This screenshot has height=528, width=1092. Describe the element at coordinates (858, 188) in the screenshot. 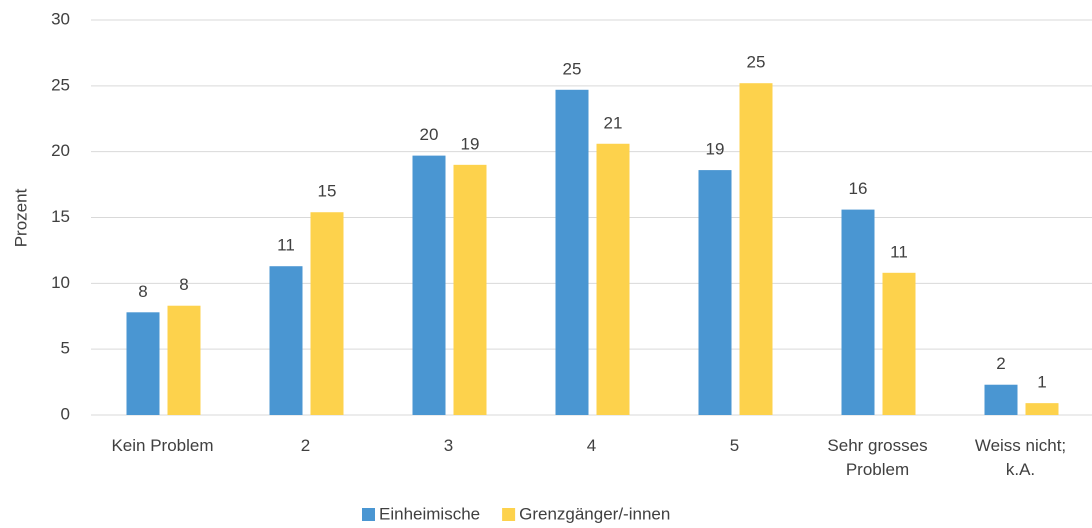

I see `data-label: 16` at that location.